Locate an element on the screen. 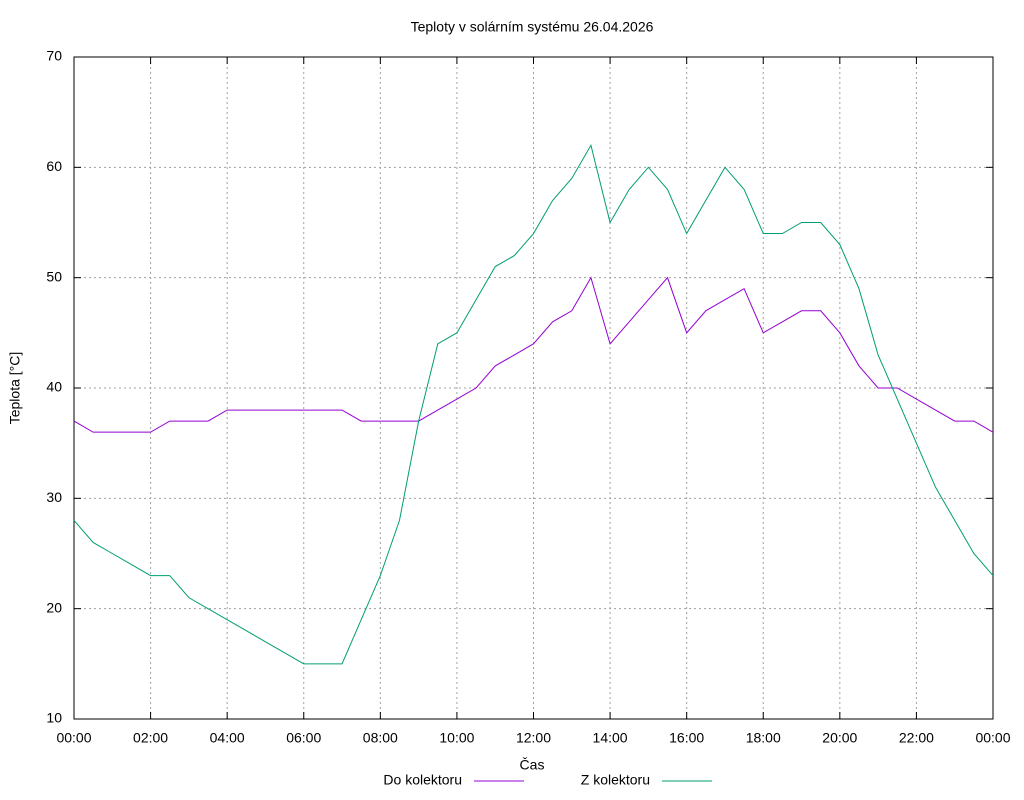 The image size is (1024, 800). x-axis-label: Čas is located at coordinates (532, 765).